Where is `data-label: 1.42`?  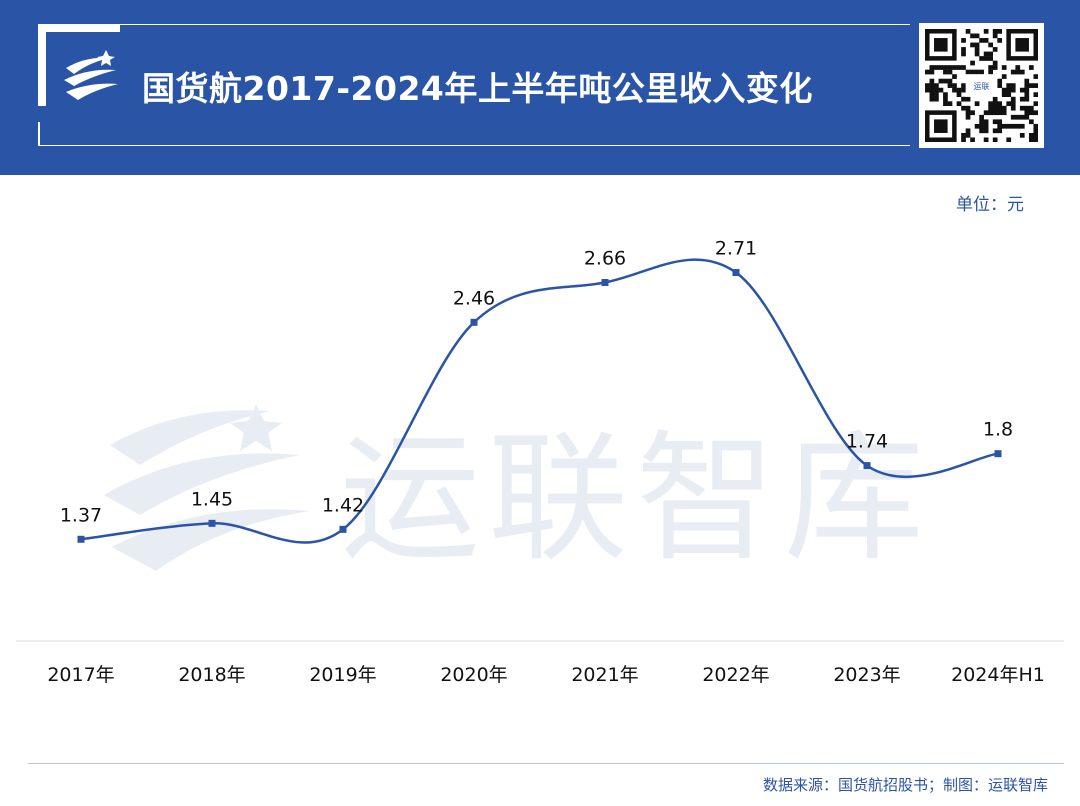 data-label: 1.42 is located at coordinates (343, 505).